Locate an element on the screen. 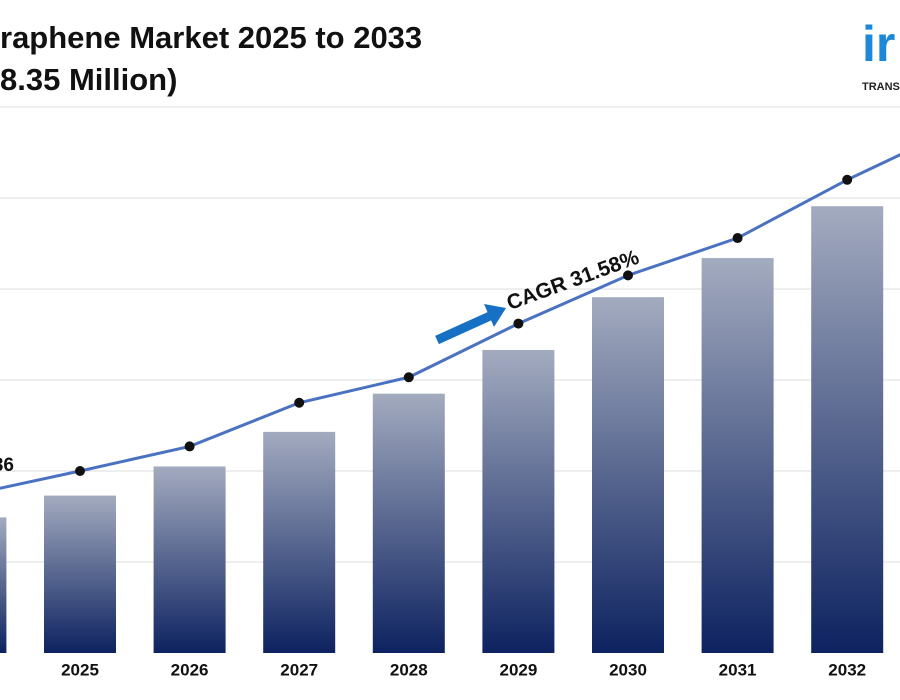 The width and height of the screenshot is (900, 700). logo-mark: ir is located at coordinates (878, 44).